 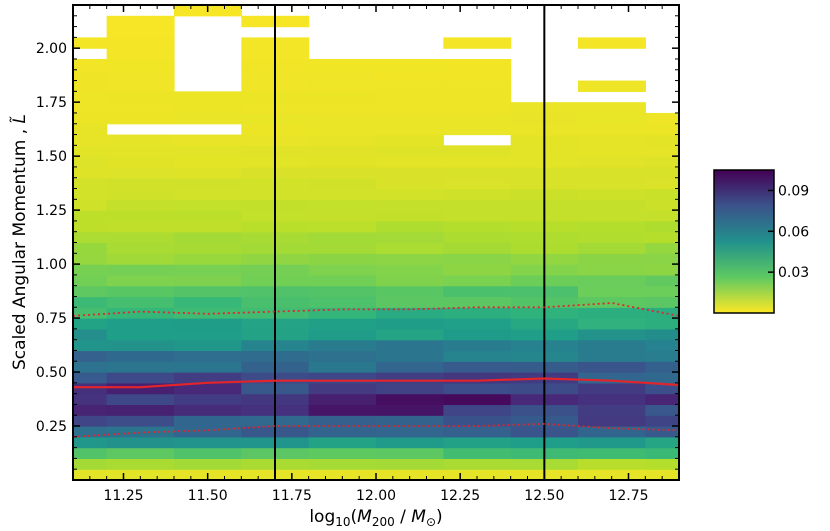 What do you see at coordinates (628, 496) in the screenshot?
I see `x-tick-label: 12.75` at bounding box center [628, 496].